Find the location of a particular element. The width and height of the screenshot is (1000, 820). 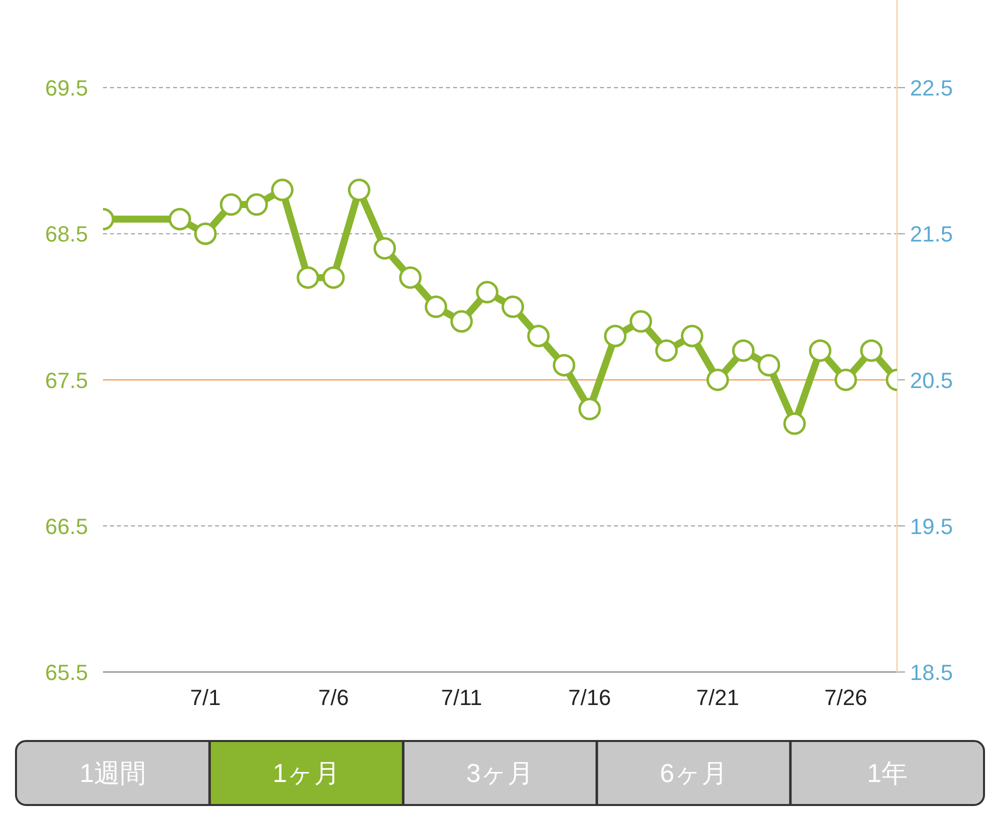

y-tick-label: 65.5 is located at coordinates (66, 672).